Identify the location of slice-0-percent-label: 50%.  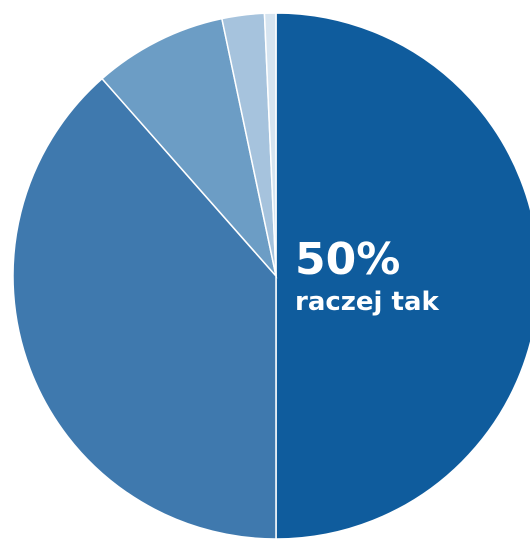
(347, 259).